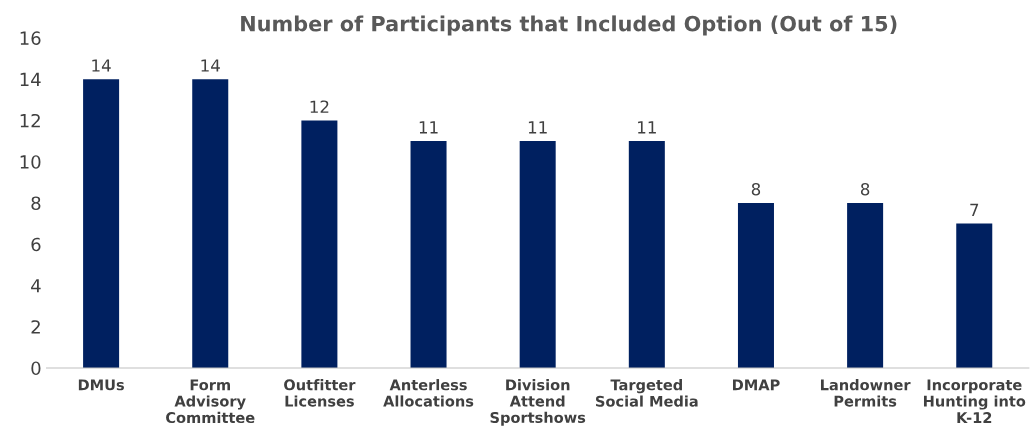 The image size is (1034, 446). Describe the element at coordinates (866, 393) in the screenshot. I see `x-tick-label: Landowner Permits` at that location.